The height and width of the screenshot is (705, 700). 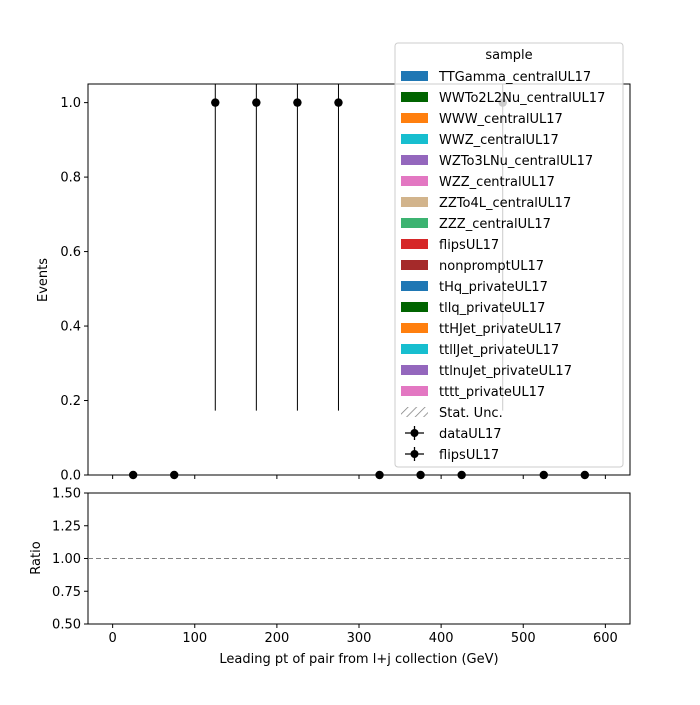 What do you see at coordinates (499, 140) in the screenshot?
I see `legend-label: WWZ_centralUL17` at bounding box center [499, 140].